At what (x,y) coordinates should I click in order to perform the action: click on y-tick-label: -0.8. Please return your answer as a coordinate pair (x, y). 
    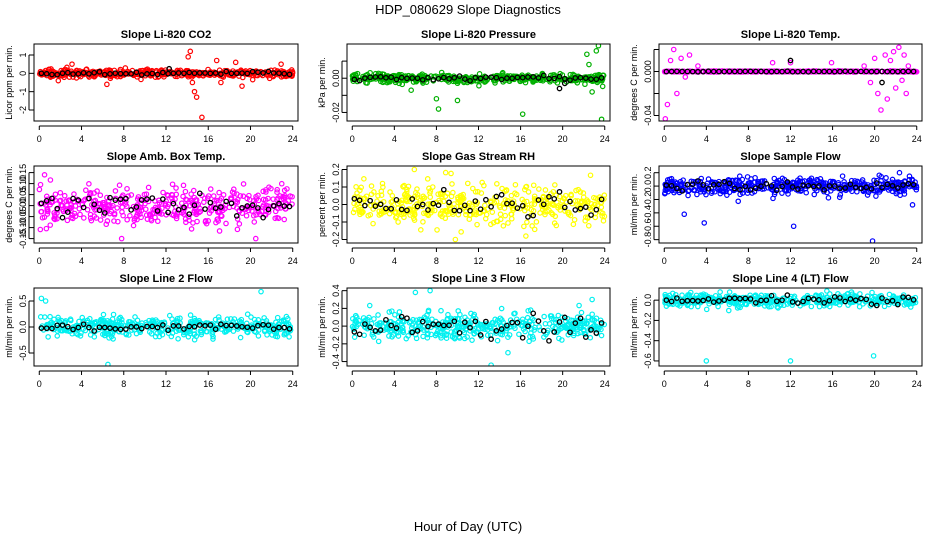
    Looking at the image, I should click on (648, 240).